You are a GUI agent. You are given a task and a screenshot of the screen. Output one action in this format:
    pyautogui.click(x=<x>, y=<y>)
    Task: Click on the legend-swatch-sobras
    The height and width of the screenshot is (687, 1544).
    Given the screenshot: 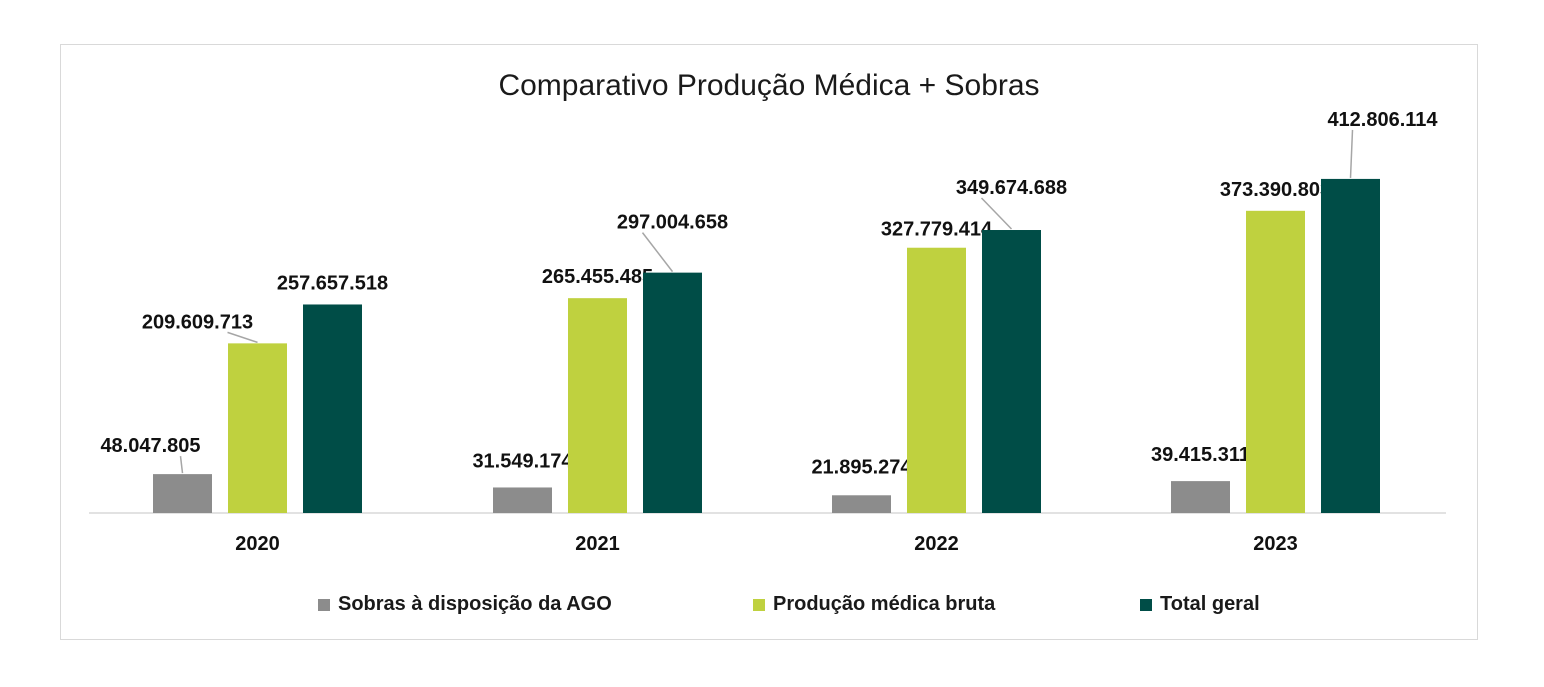 What is the action you would take?
    pyautogui.click(x=324, y=604)
    